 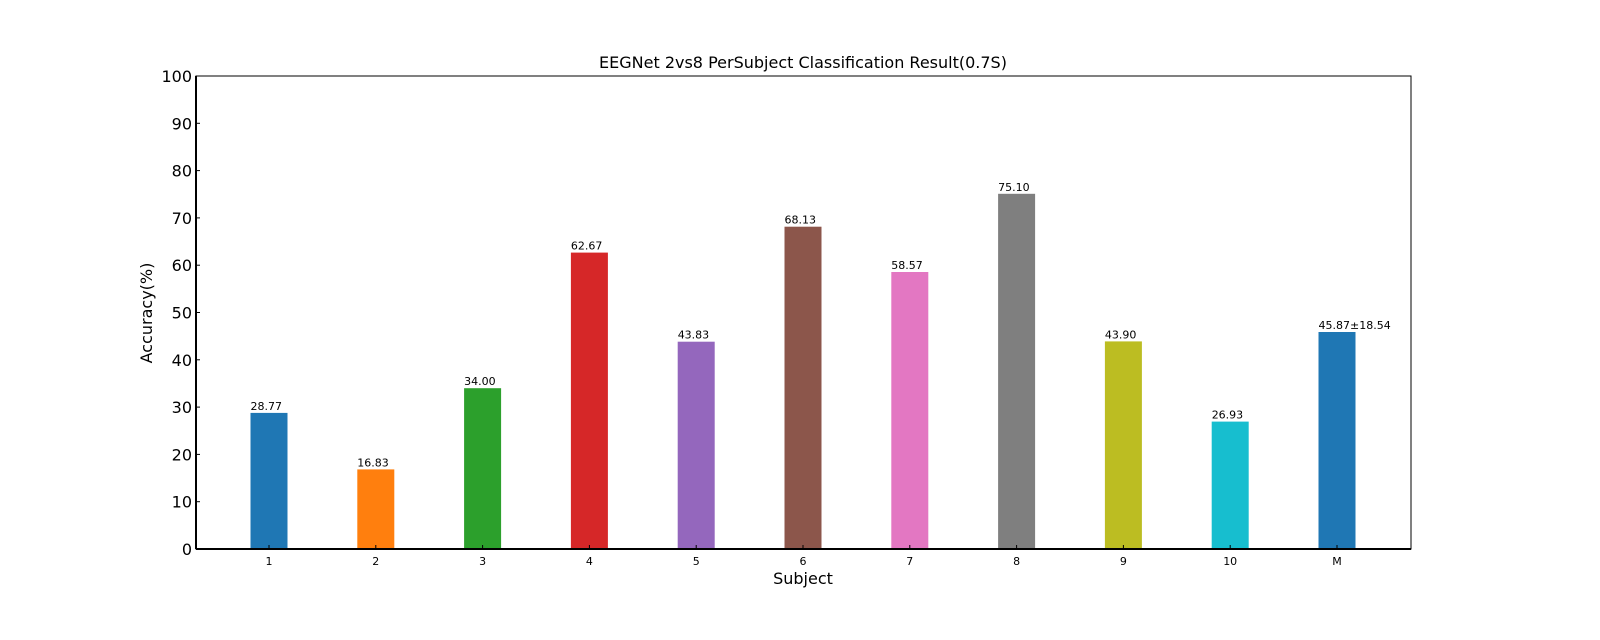 What do you see at coordinates (182, 265) in the screenshot?
I see `y-tick-label-60: 60` at bounding box center [182, 265].